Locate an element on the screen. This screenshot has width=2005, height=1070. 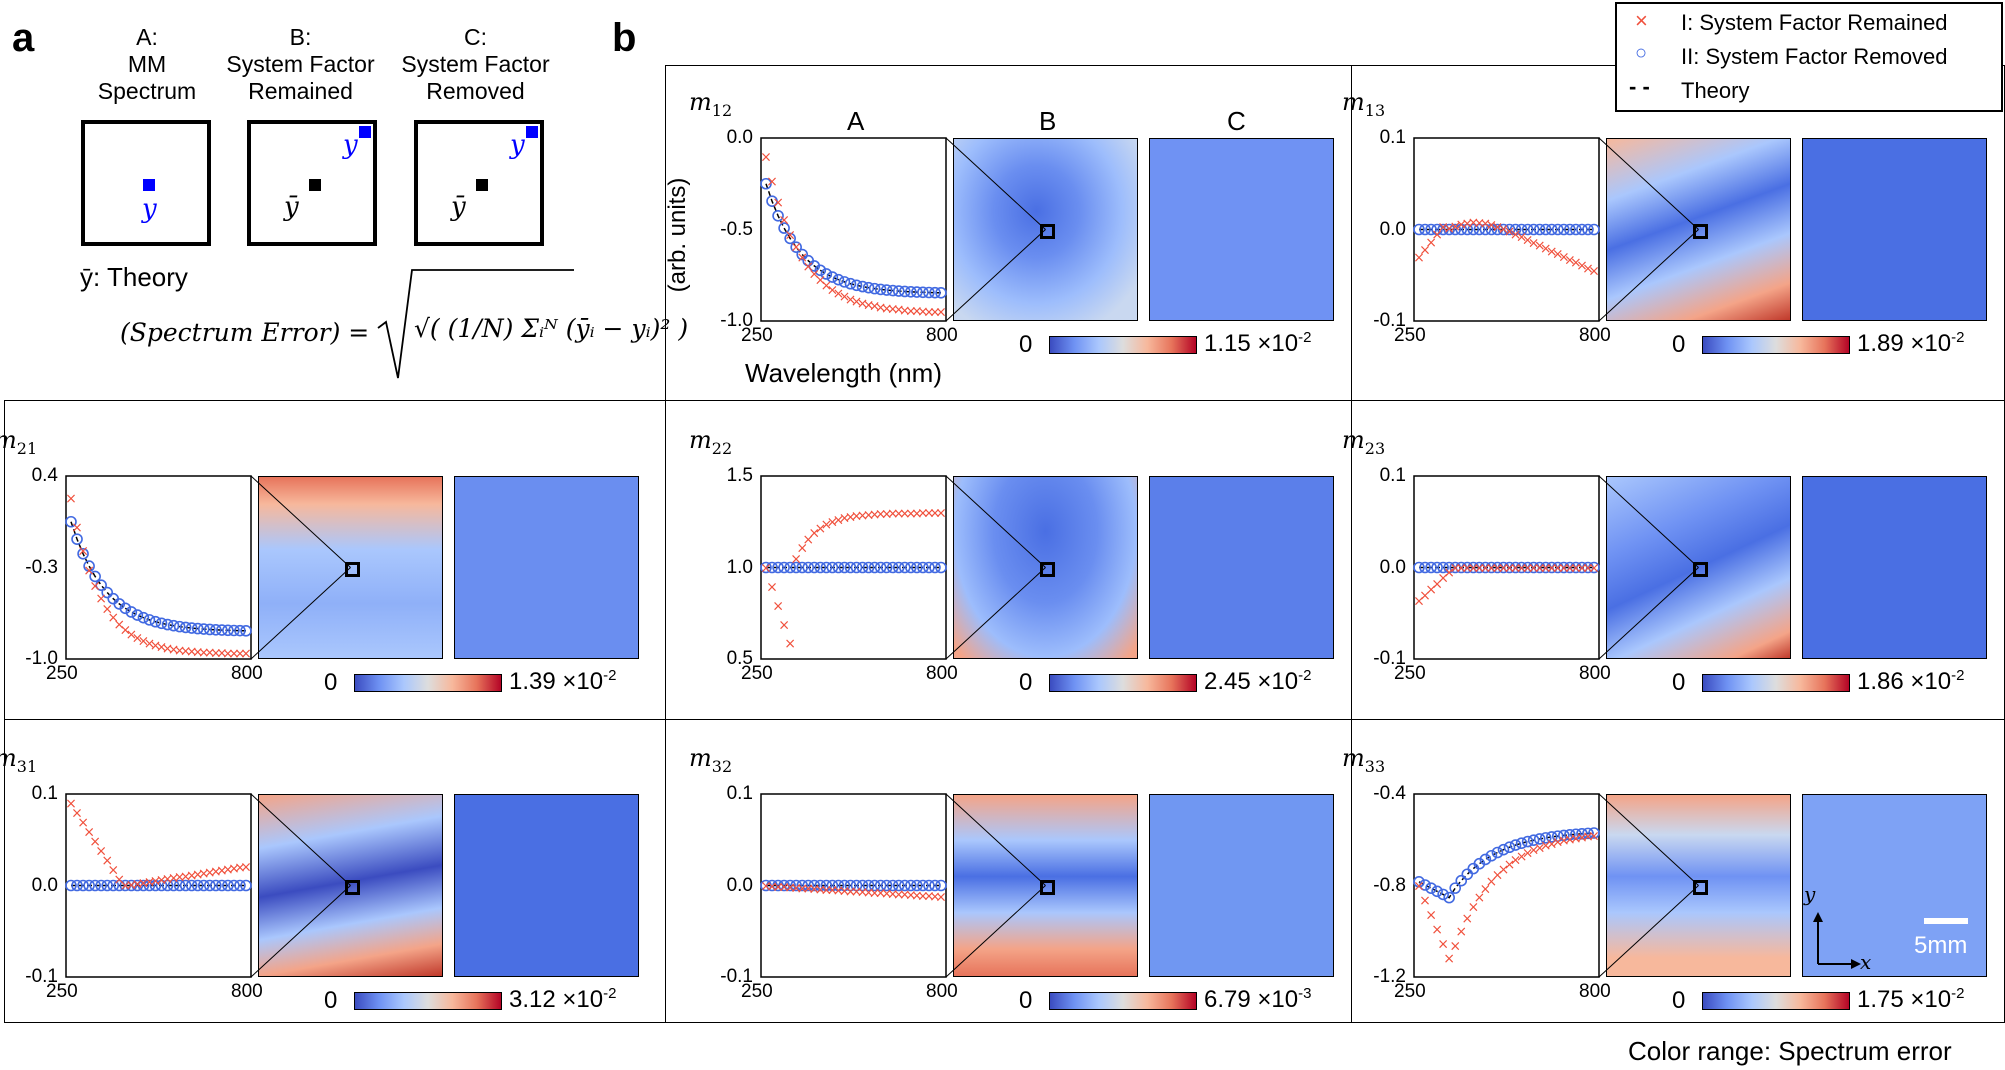
sqrt-sign-icon is located at coordinates (475, 324).